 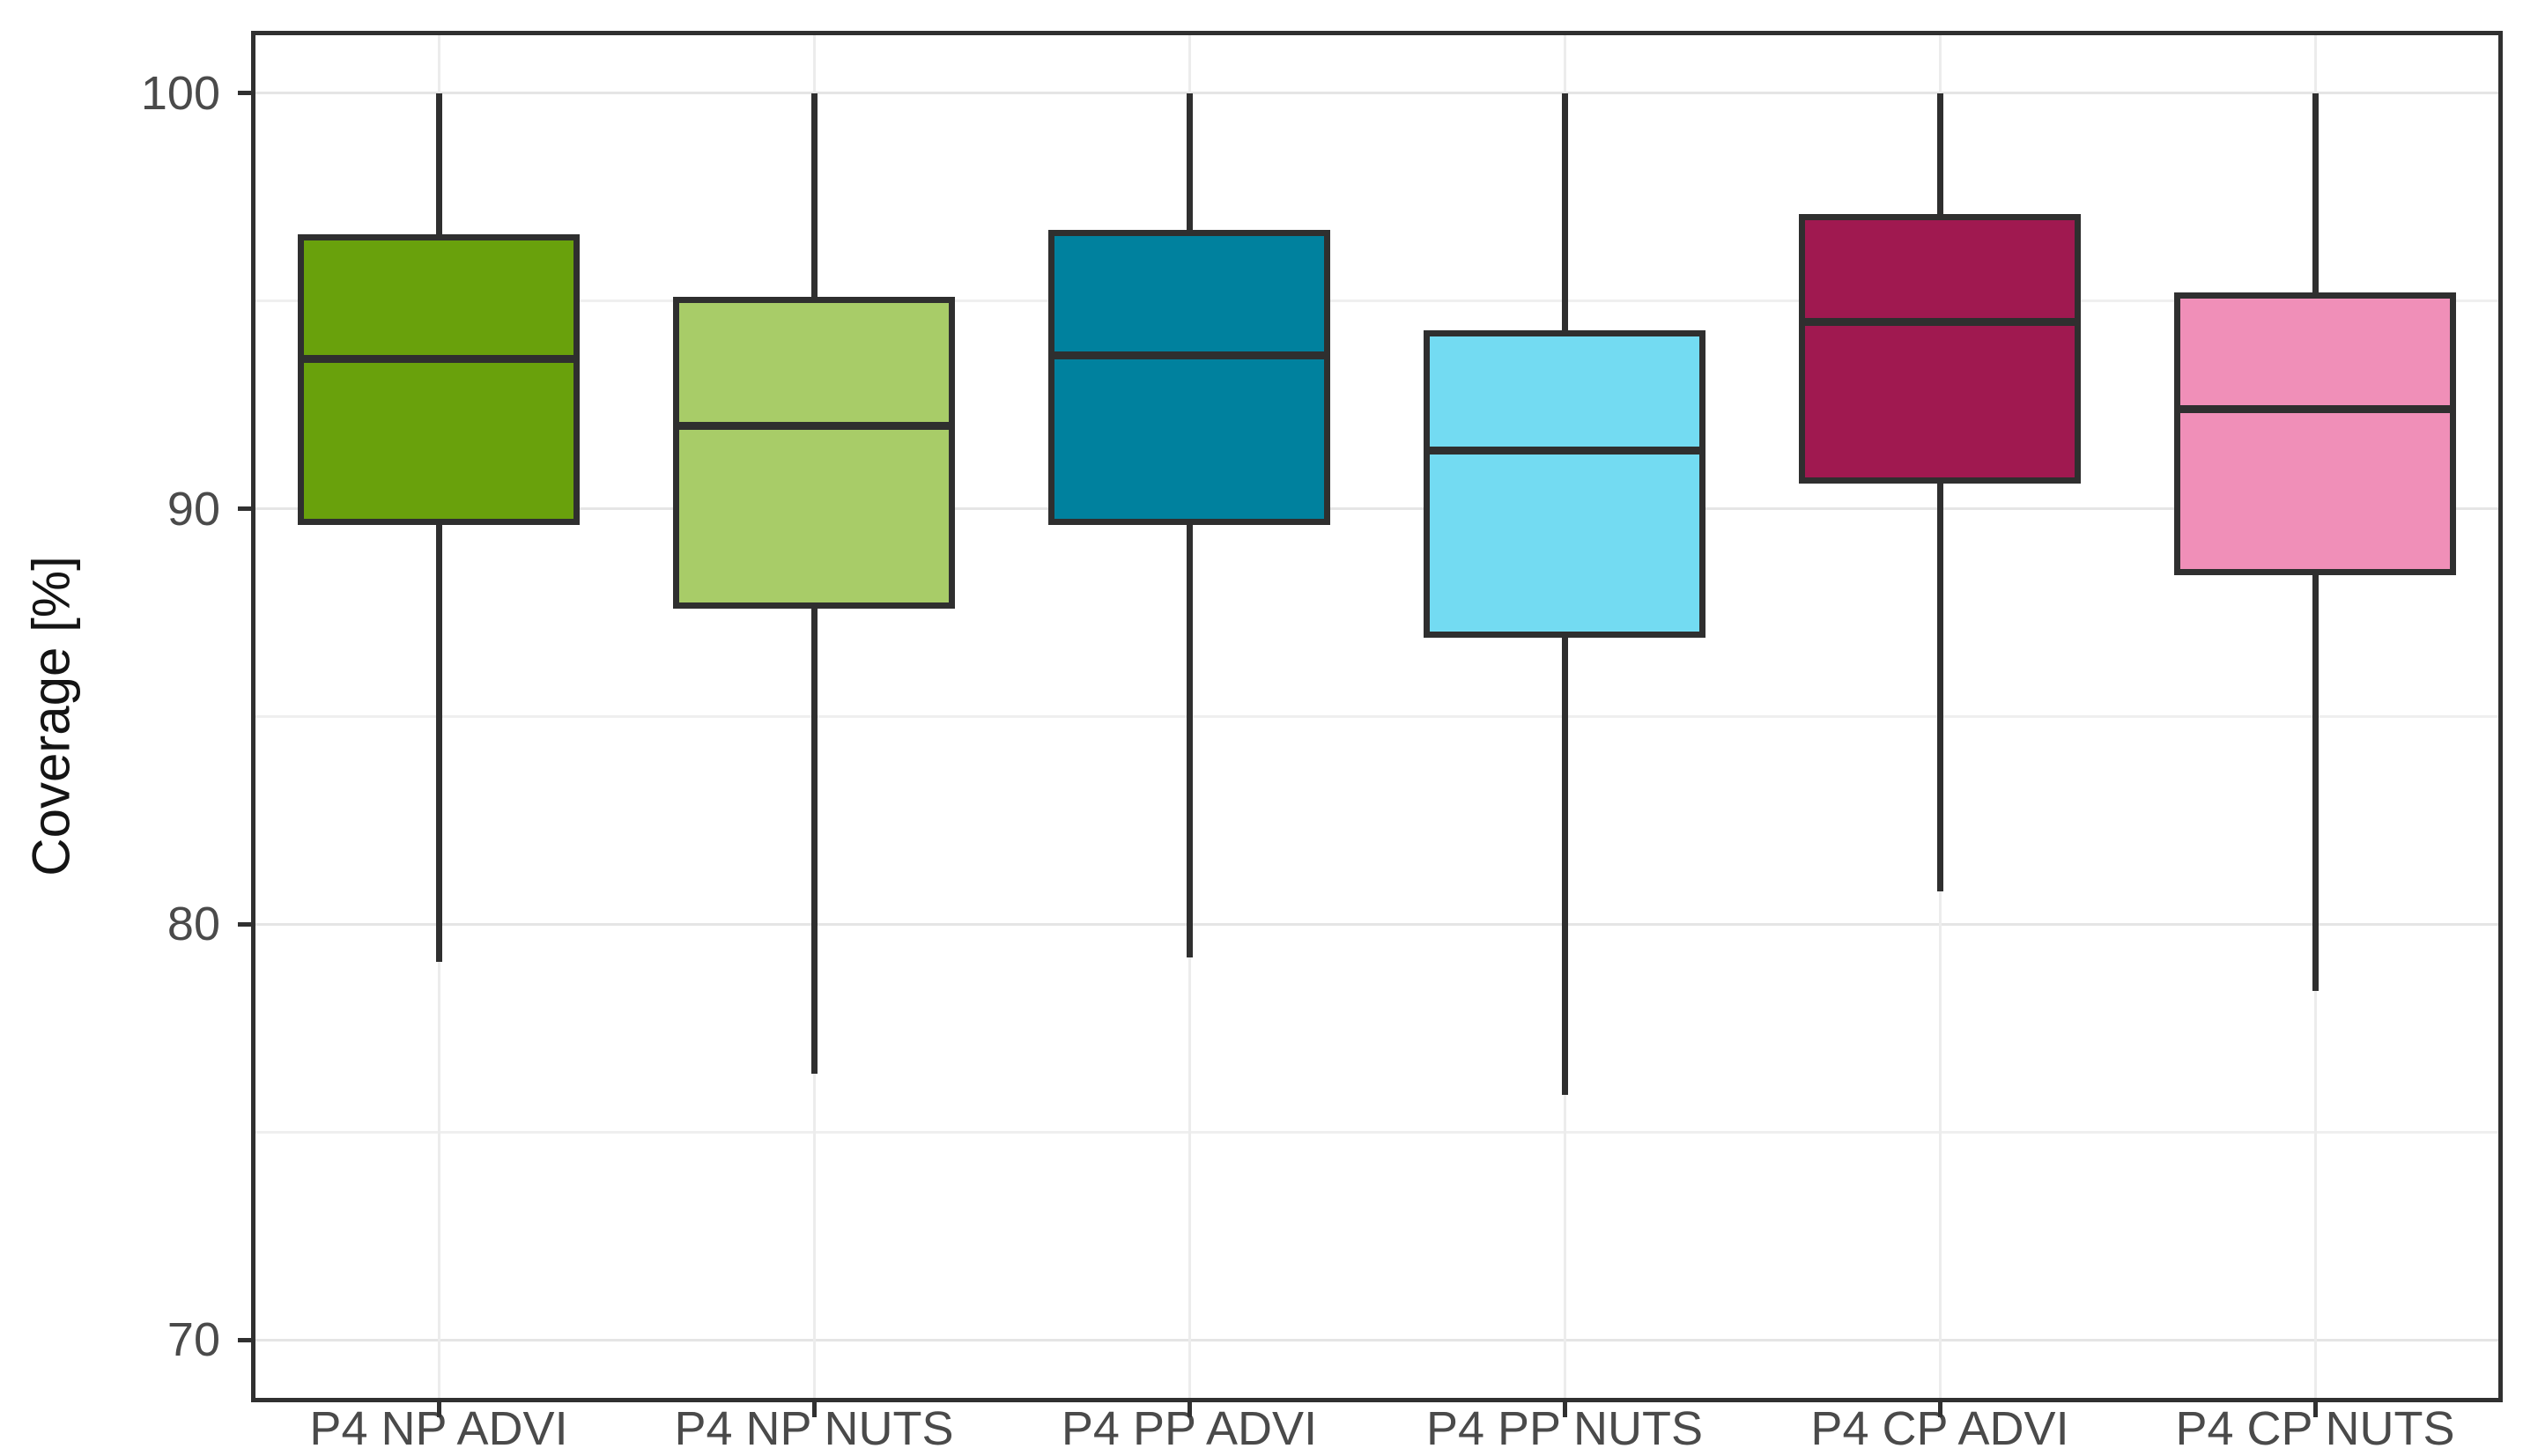 What do you see at coordinates (193, 1340) in the screenshot?
I see `y-tick-label-70: 70` at bounding box center [193, 1340].